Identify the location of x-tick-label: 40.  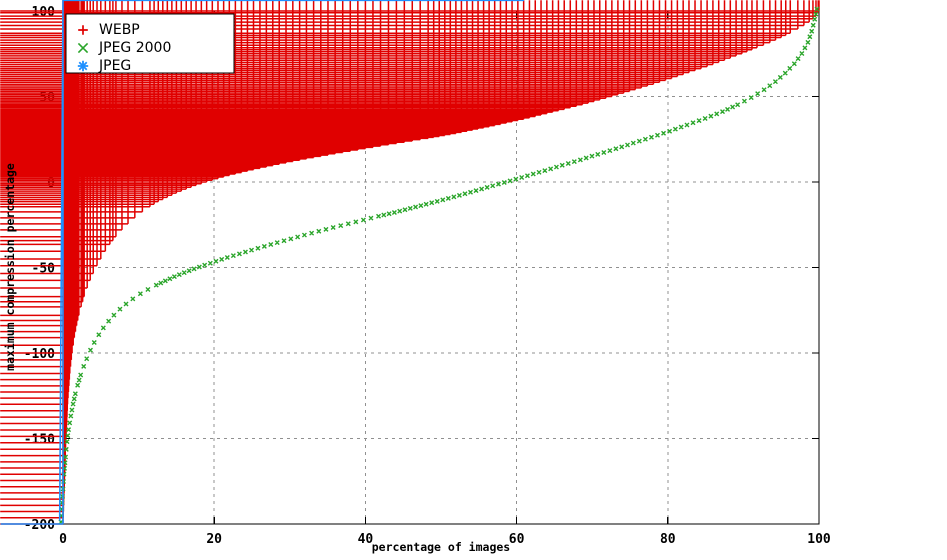
(366, 539).